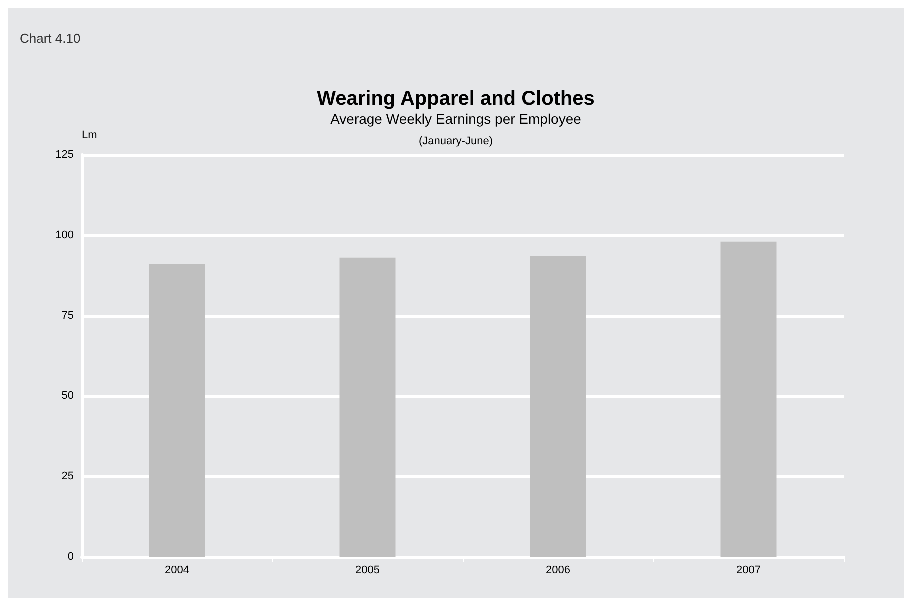 The width and height of the screenshot is (912, 607). What do you see at coordinates (68, 316) in the screenshot?
I see `y-tick-label: 75` at bounding box center [68, 316].